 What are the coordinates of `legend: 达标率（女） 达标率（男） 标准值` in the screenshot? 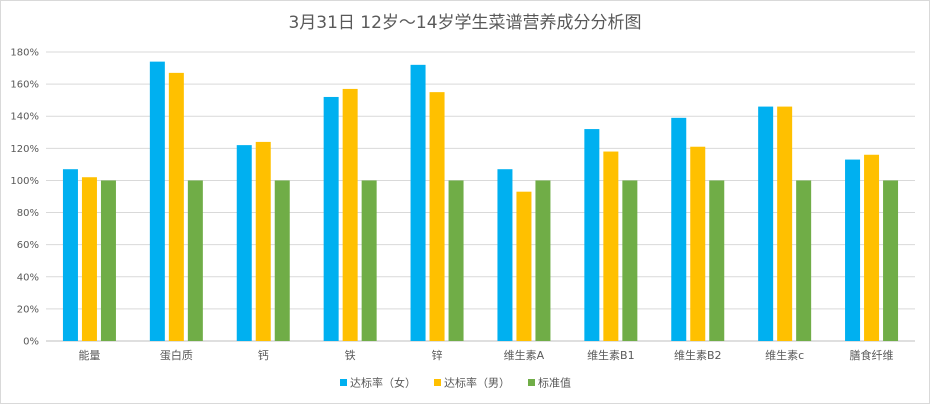 It's located at (455, 383).